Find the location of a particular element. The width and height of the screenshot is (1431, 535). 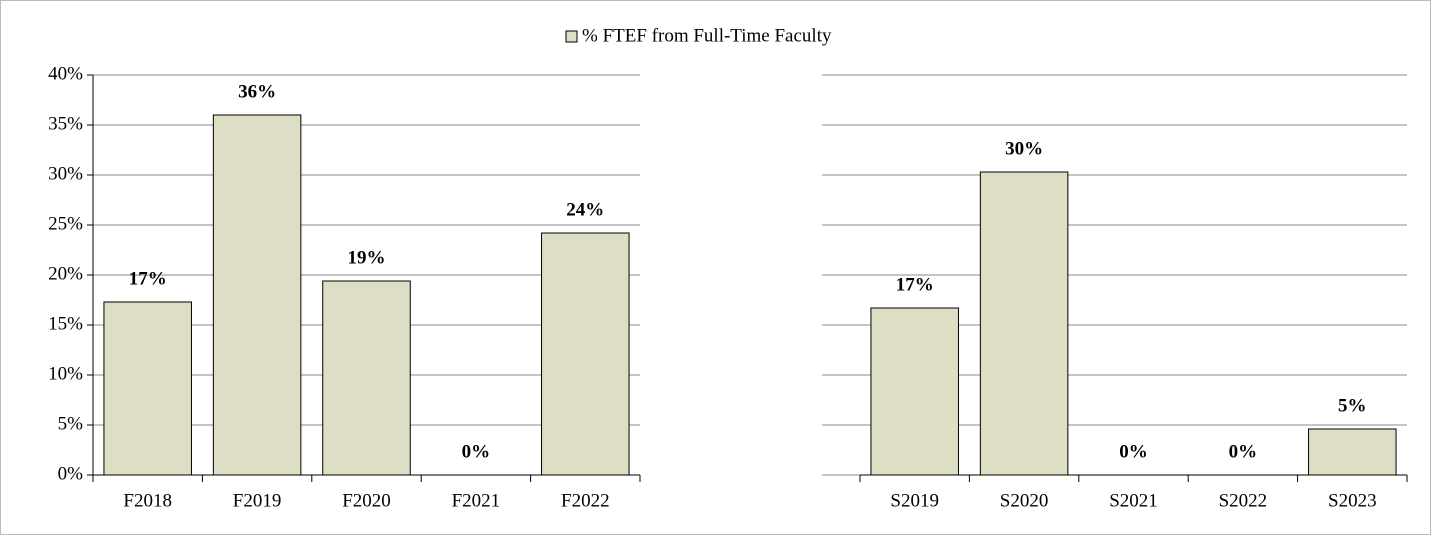

y-tick-label: 25% is located at coordinates (65, 223).